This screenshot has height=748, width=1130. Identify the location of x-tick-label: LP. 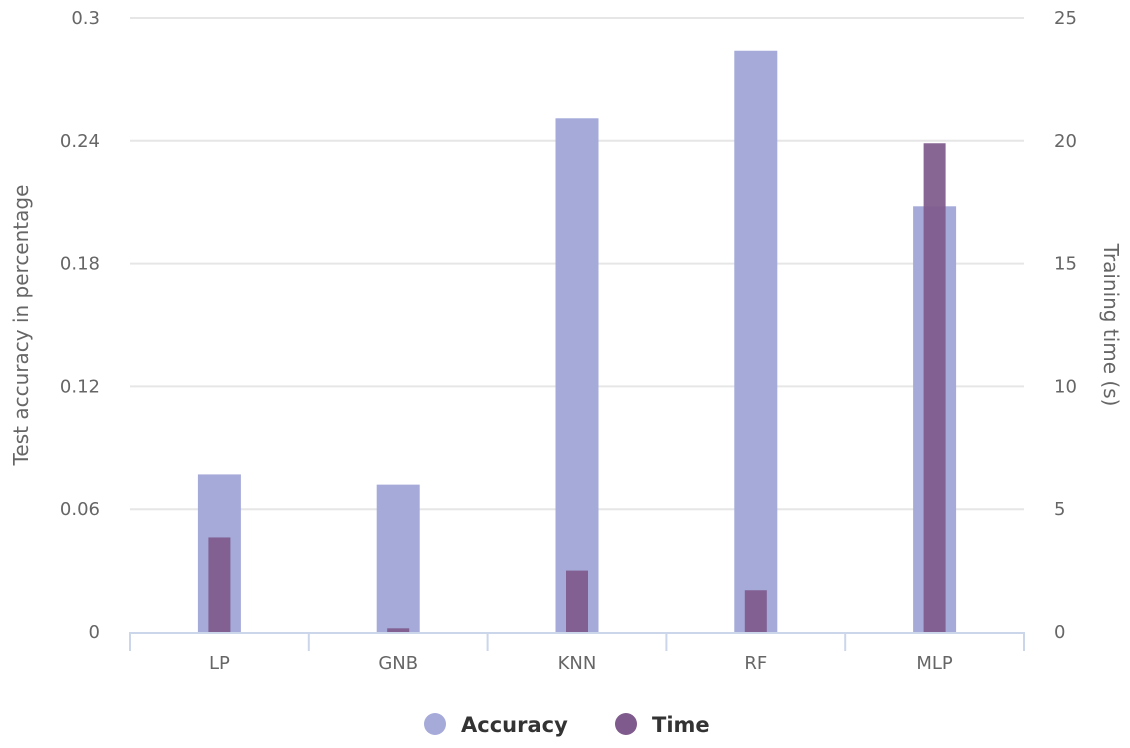
(219, 663).